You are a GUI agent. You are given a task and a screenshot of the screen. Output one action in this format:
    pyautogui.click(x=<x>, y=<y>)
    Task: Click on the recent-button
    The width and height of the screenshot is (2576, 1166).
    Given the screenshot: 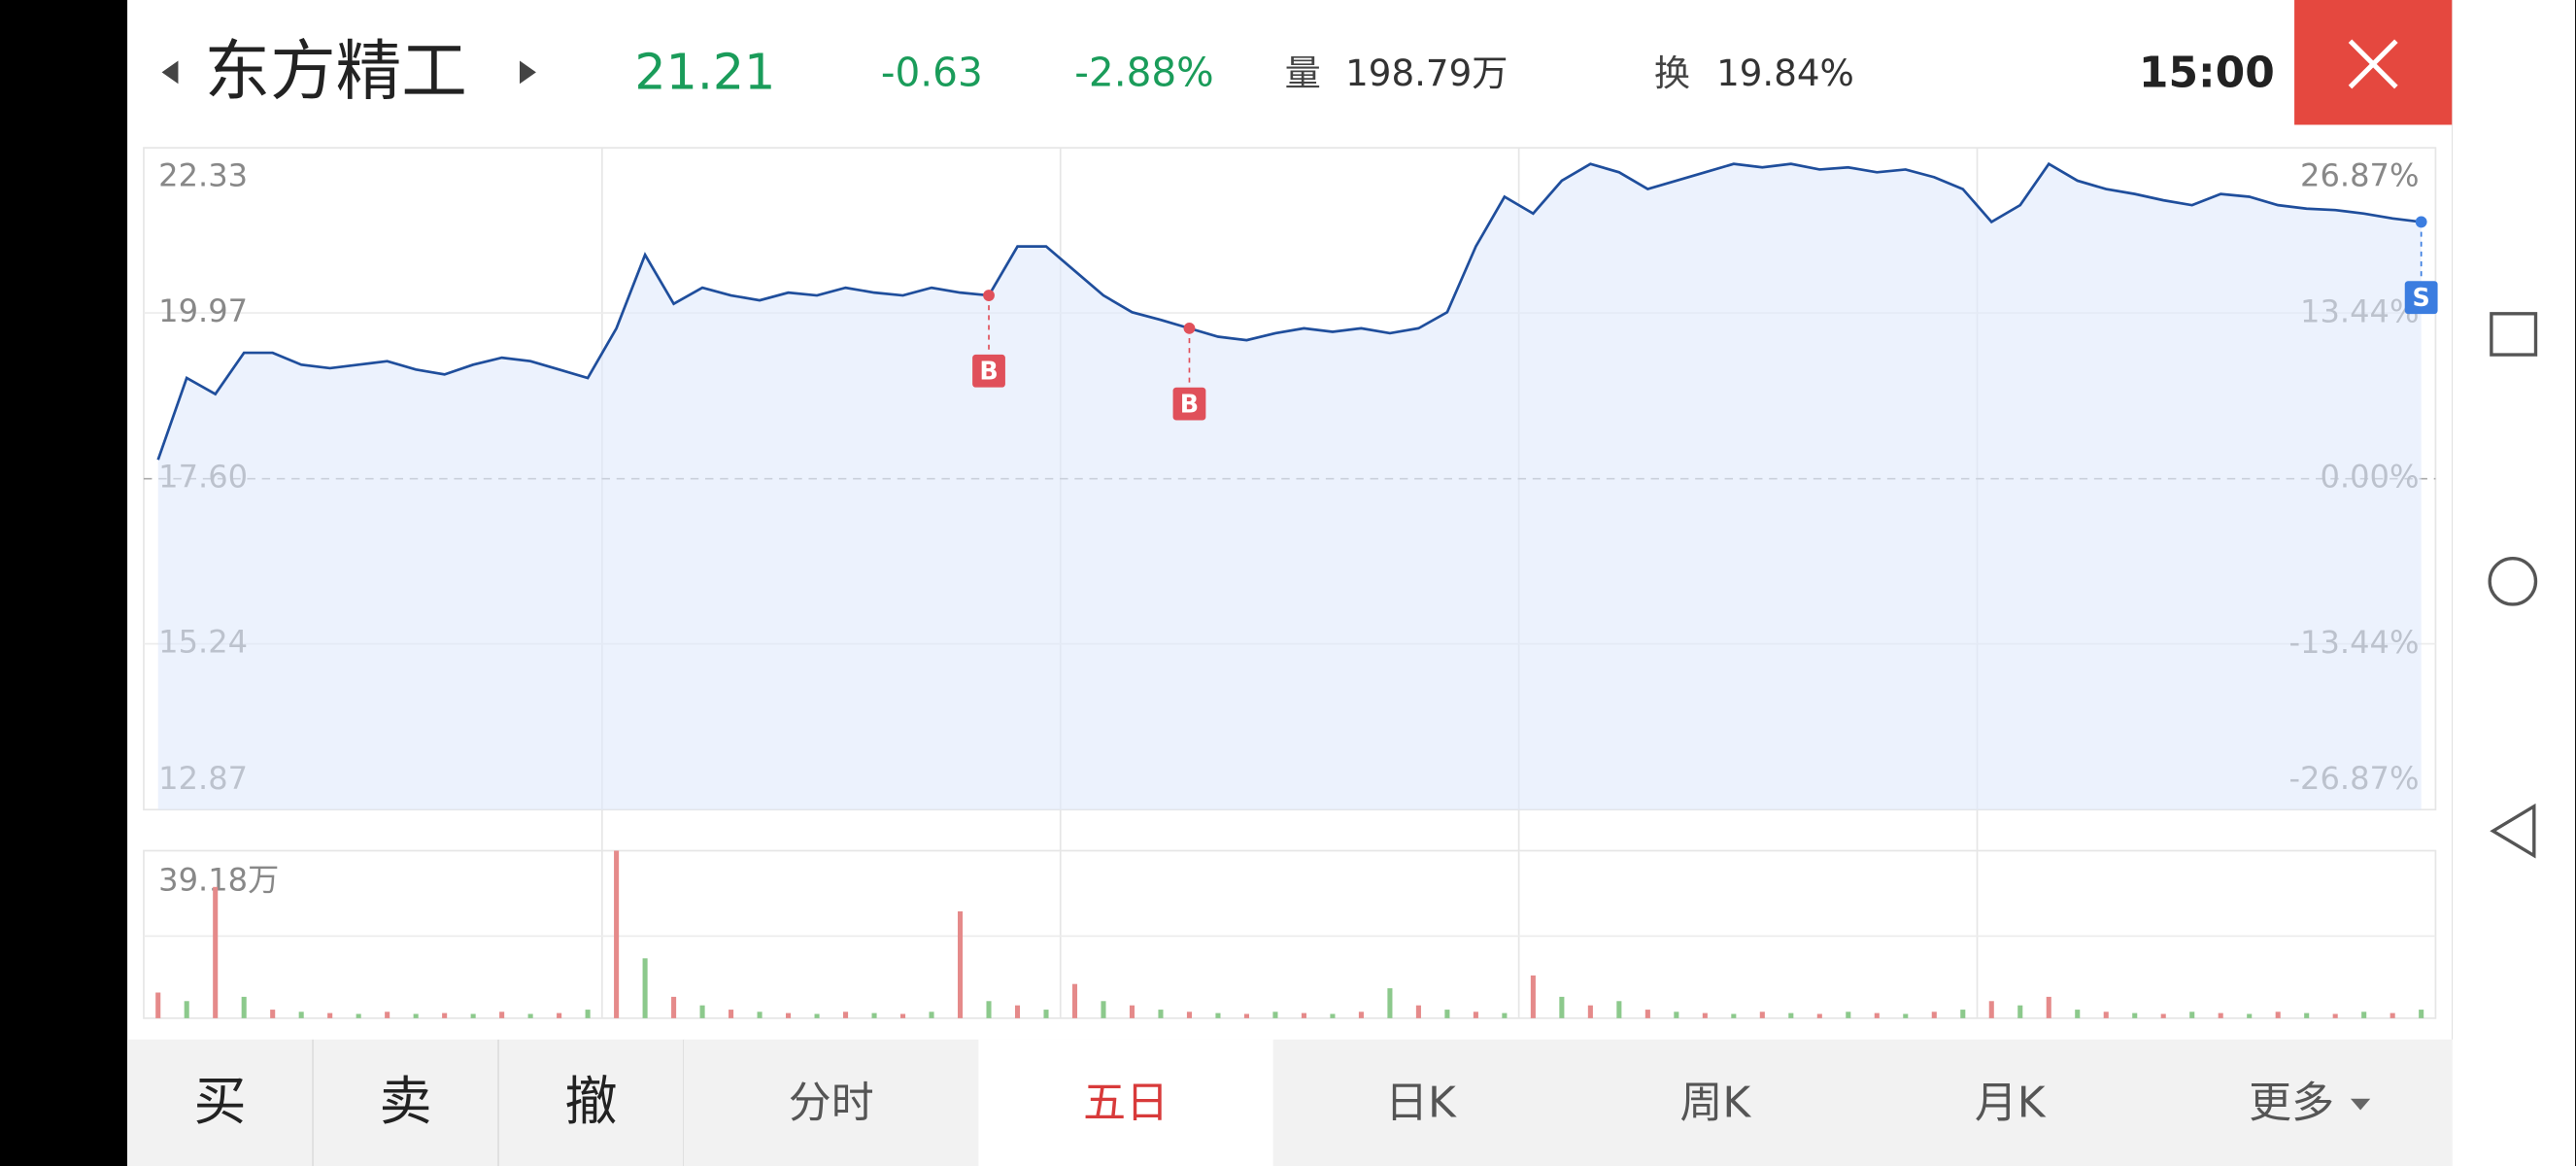 What is the action you would take?
    pyautogui.click(x=2514, y=334)
    